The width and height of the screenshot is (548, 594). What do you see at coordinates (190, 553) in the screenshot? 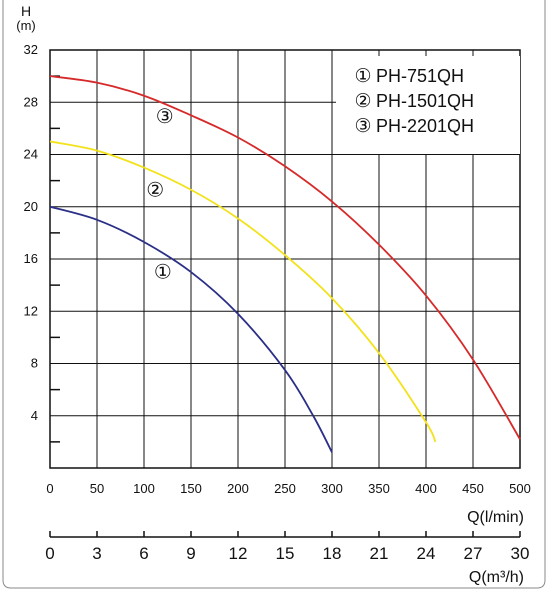
I see `secondary-tick-label: 9` at bounding box center [190, 553].